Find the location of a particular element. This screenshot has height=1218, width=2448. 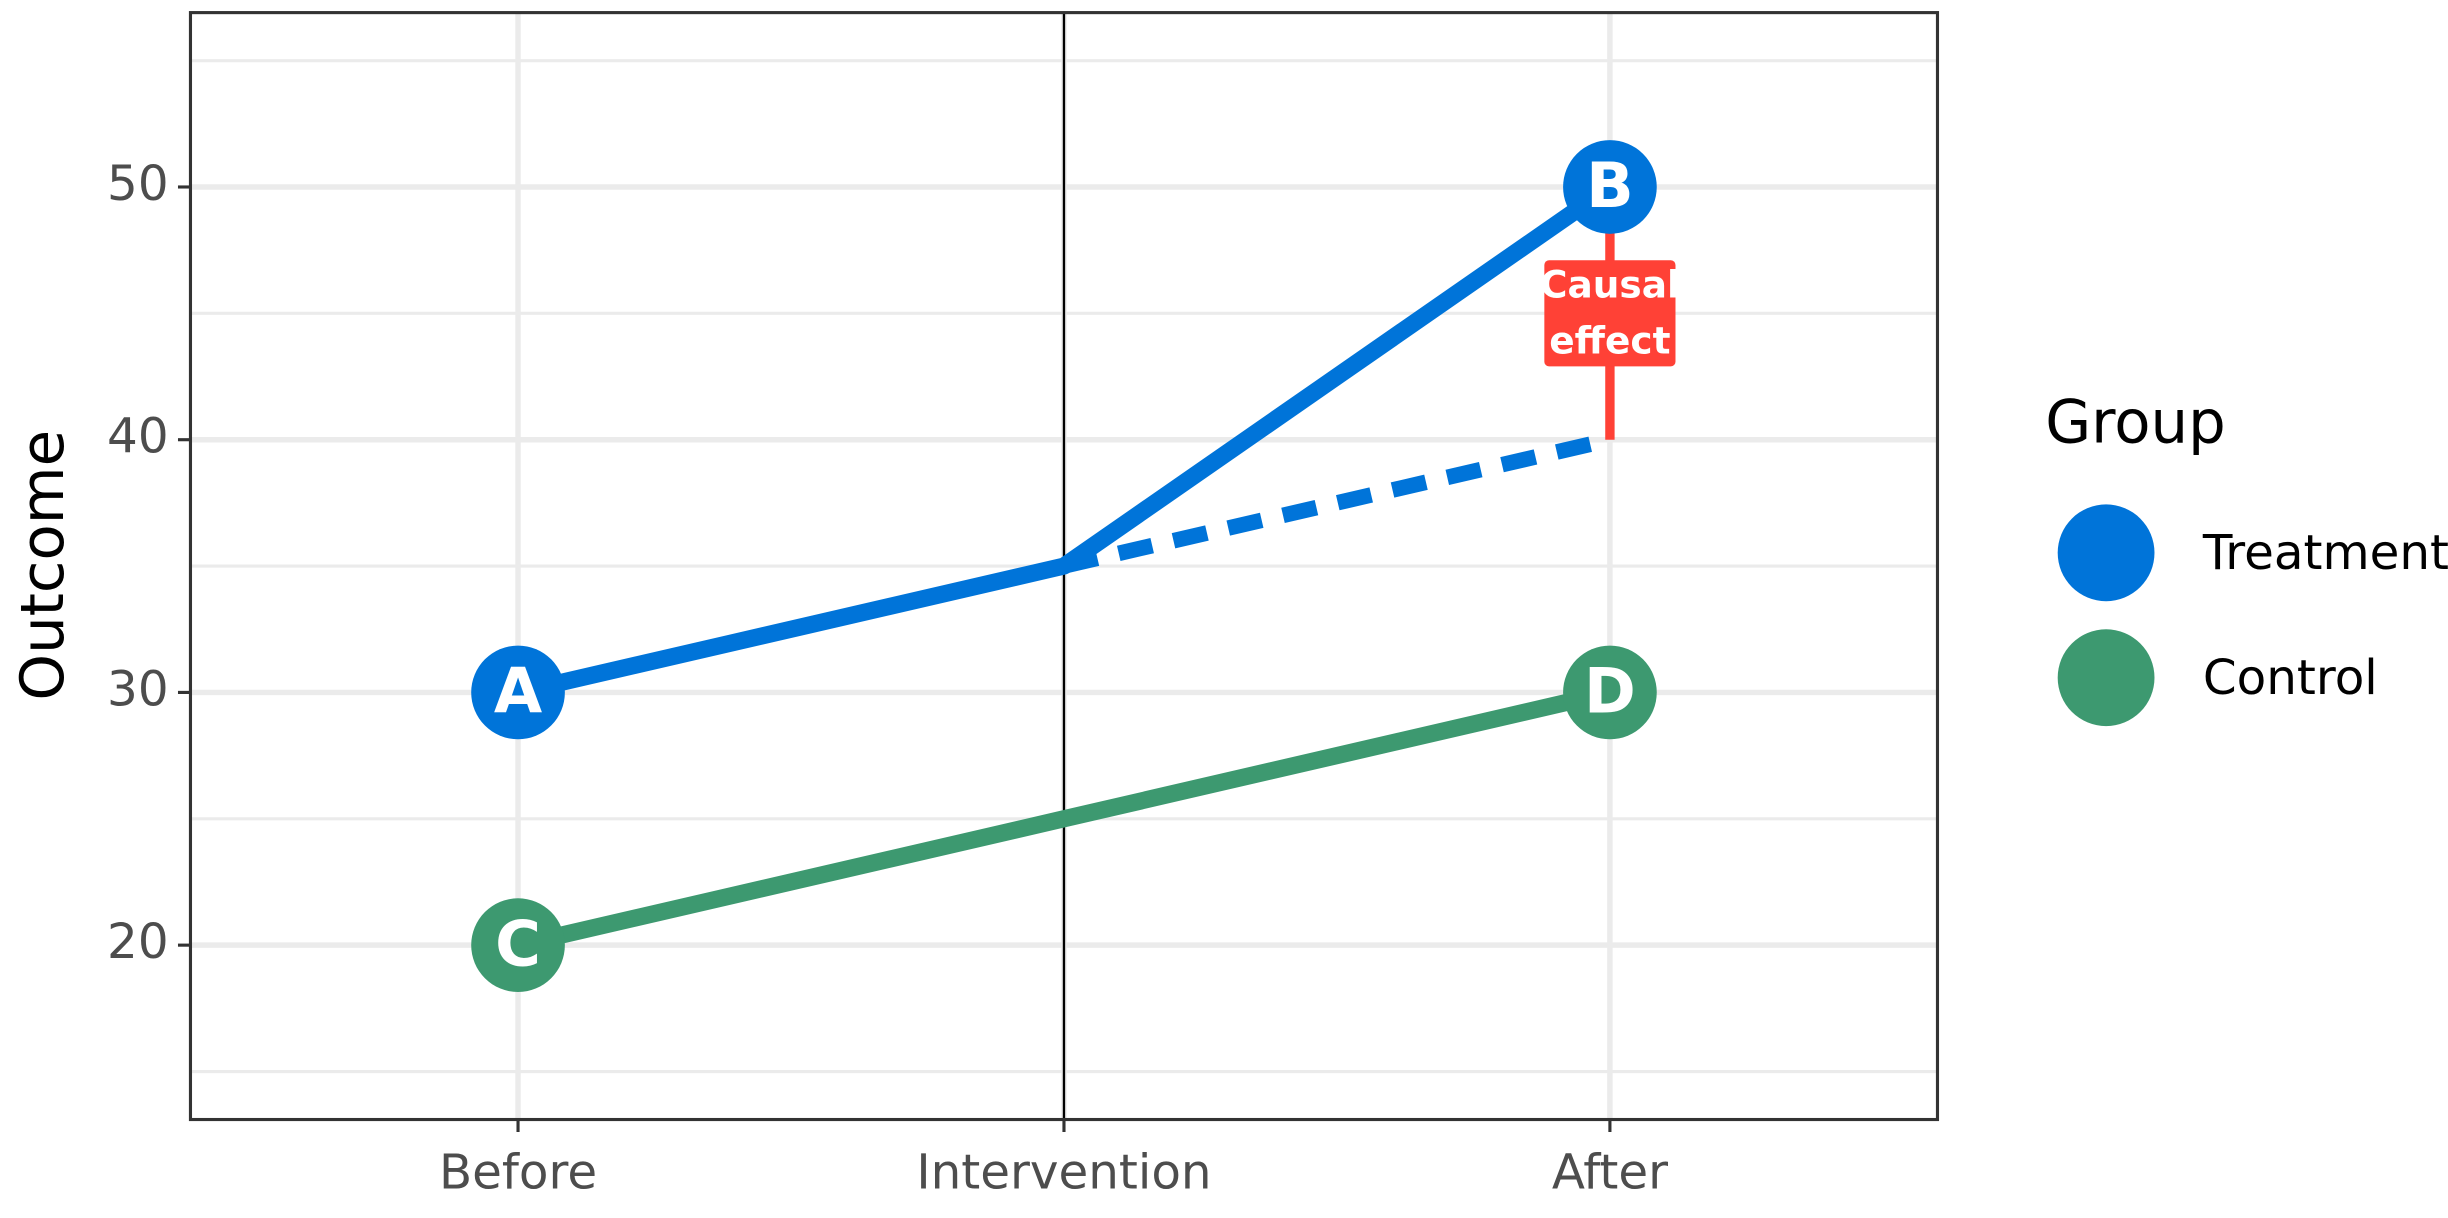

point-label: D is located at coordinates (1610, 691).